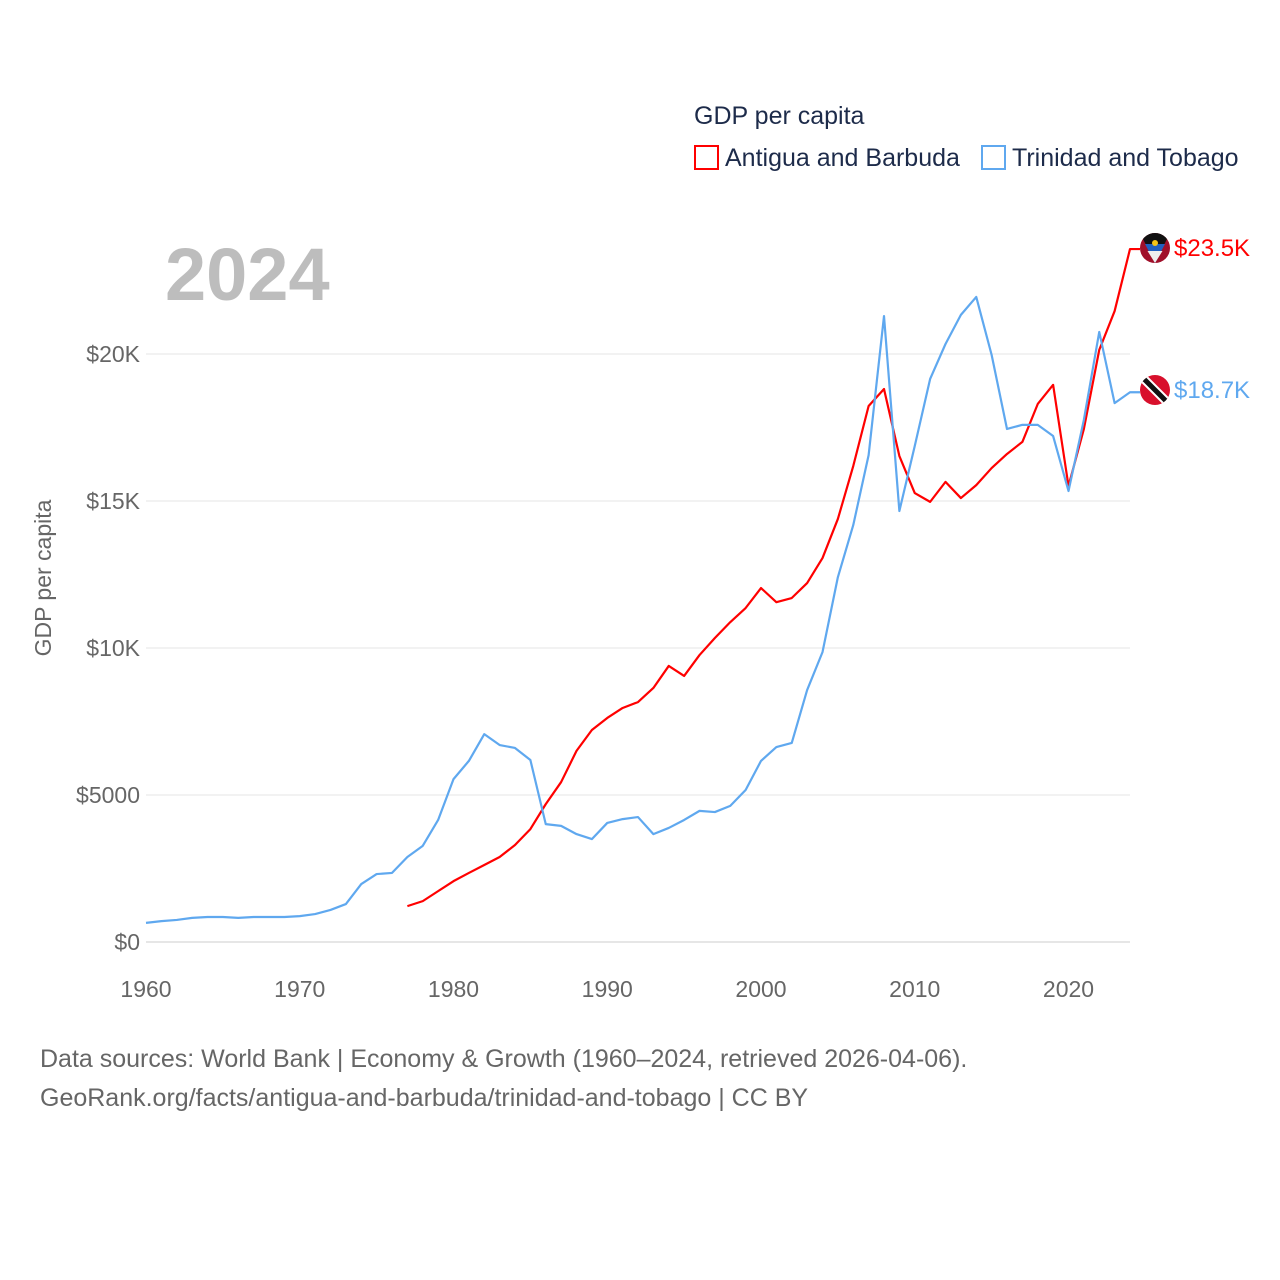 Image resolution: width=1280 pixels, height=1280 pixels. I want to click on legend-swatch-trinidad, so click(993, 157).